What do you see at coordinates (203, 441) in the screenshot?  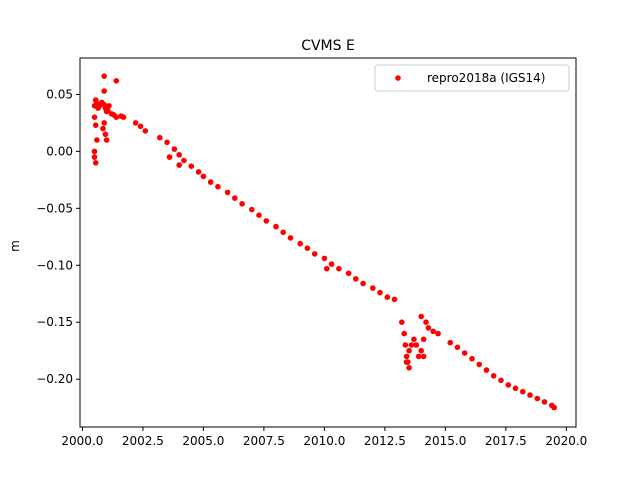 I see `x-tick-label: 2005.0` at bounding box center [203, 441].